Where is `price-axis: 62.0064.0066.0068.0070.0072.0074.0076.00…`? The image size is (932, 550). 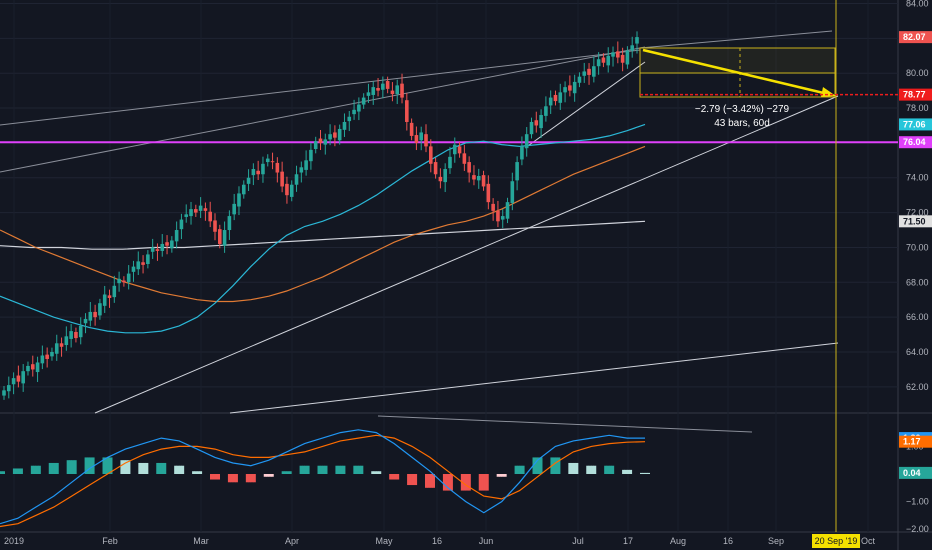 price-axis: 62.0064.0066.0068.0070.0072.0074.0076.00… is located at coordinates (915, 267).